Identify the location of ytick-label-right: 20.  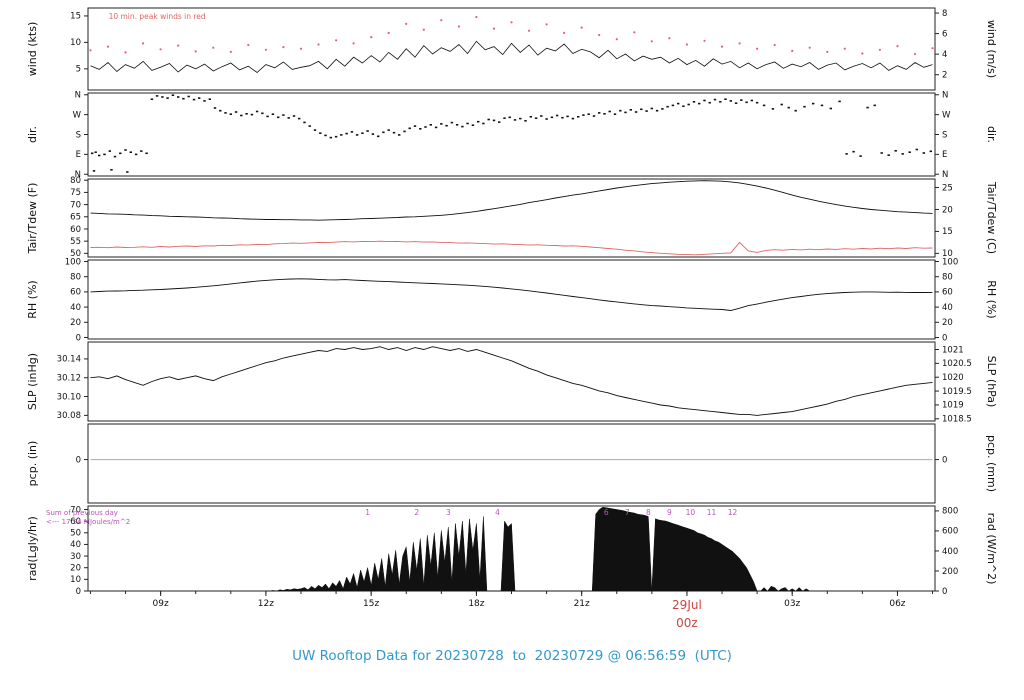
(947, 323).